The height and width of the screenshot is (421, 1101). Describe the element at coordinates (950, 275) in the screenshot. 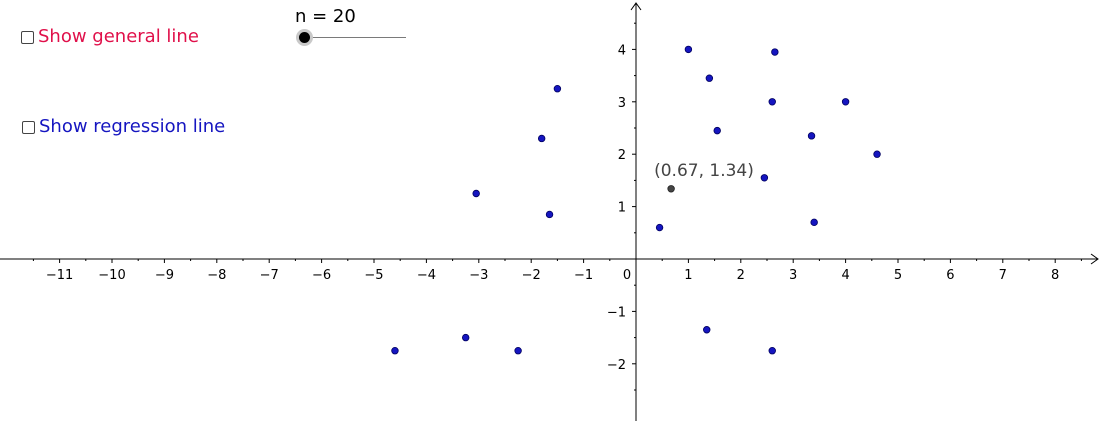

I see `x-tick-label: 6` at that location.